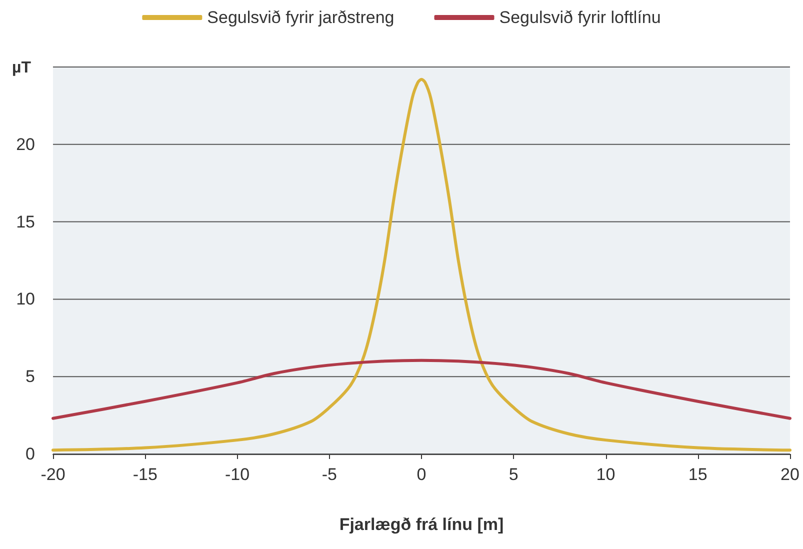 This screenshot has width=803, height=549. I want to click on y-axis-title: µT, so click(22, 68).